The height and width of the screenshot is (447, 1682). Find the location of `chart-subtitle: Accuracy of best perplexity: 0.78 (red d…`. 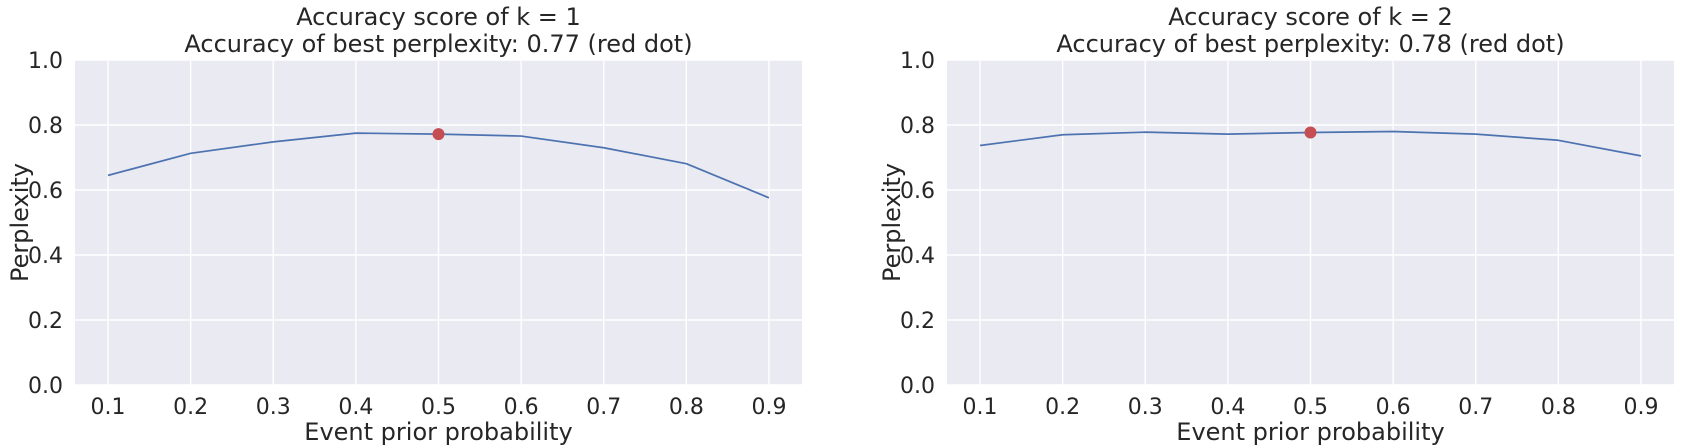

chart-subtitle: Accuracy of best perplexity: 0.78 (red d… is located at coordinates (1310, 44).